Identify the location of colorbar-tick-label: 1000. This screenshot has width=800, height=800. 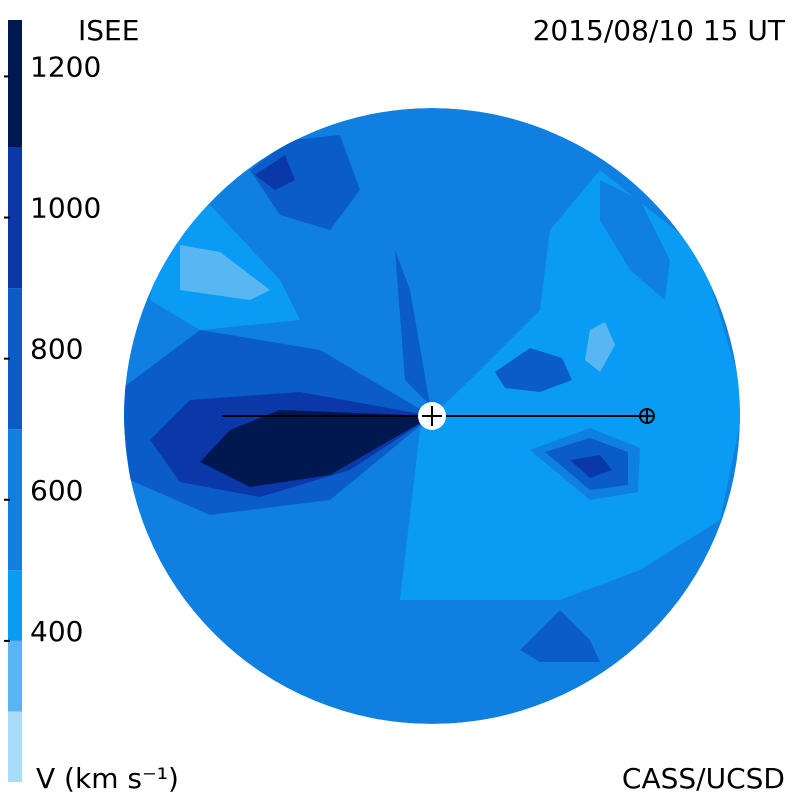
(65, 208).